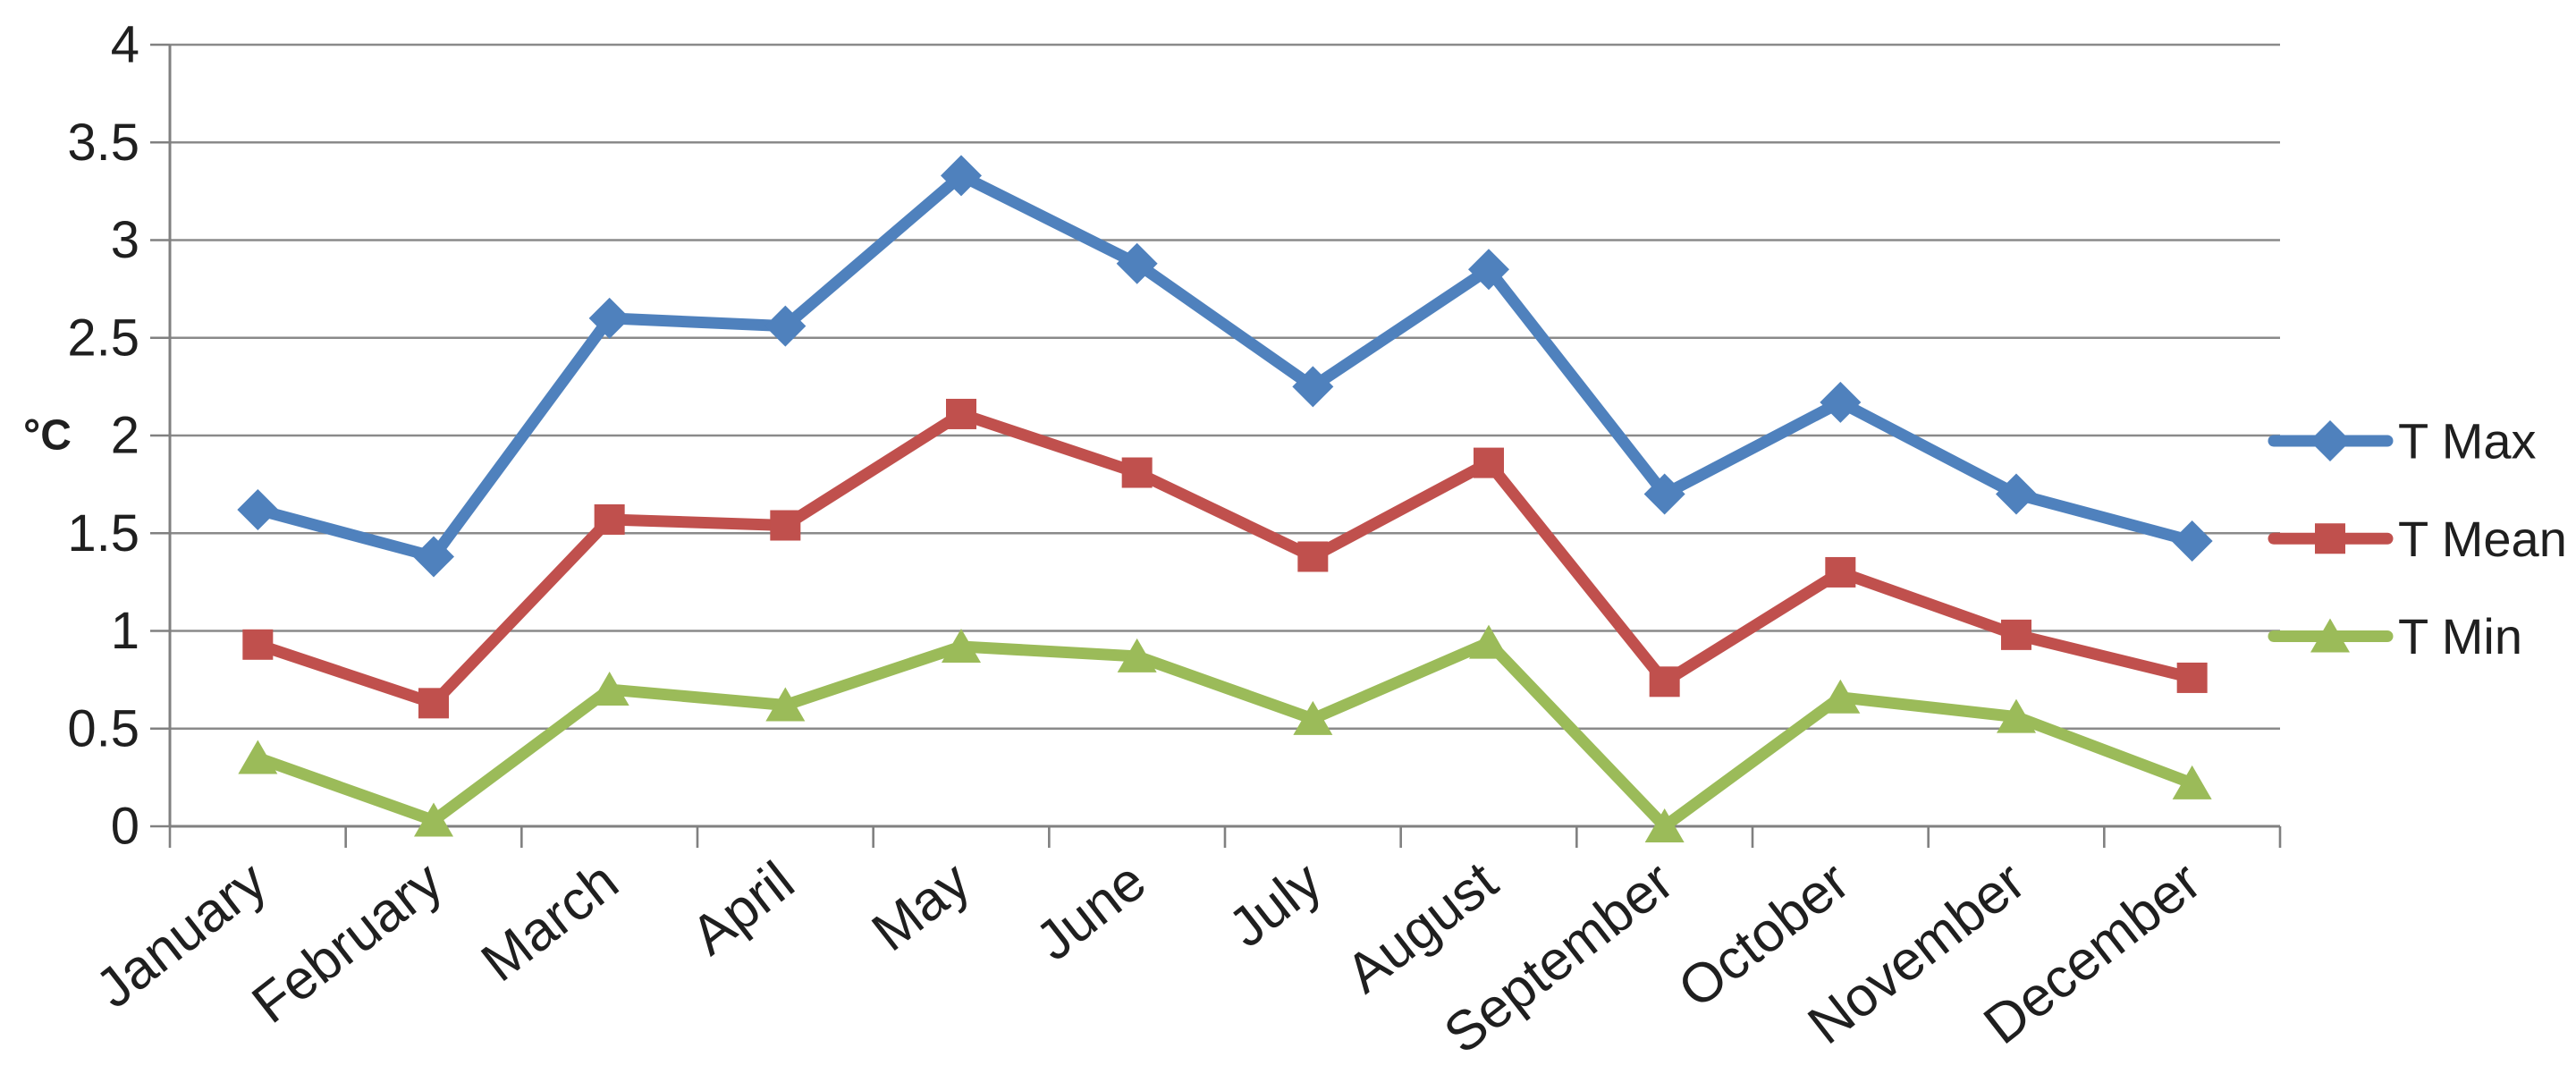 This screenshot has height=1091, width=2576. I want to click on y-tick-label: 4, so click(125, 45).